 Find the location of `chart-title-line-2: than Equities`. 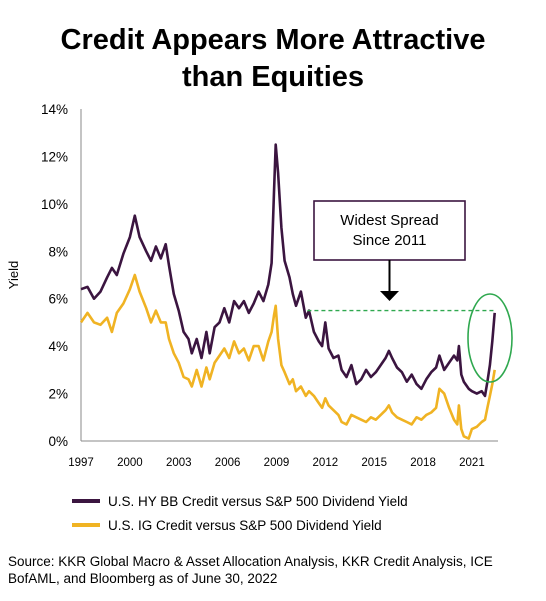

chart-title-line-2: than Equities is located at coordinates (273, 77).